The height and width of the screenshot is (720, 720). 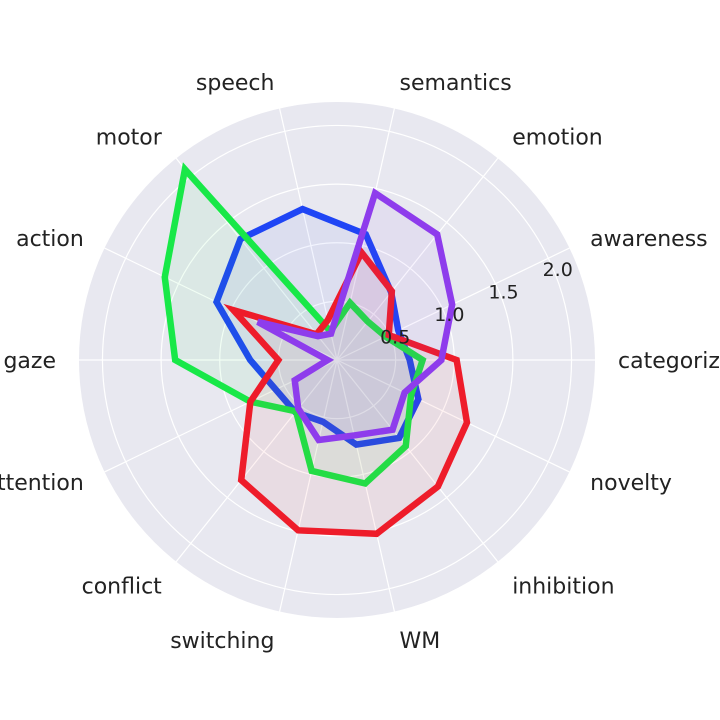 What do you see at coordinates (420, 641) in the screenshot?
I see `axis-label: WM` at bounding box center [420, 641].